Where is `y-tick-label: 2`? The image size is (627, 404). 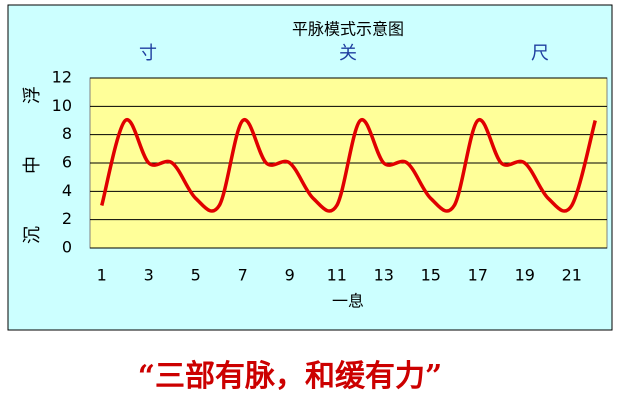 y-tick-label: 2 is located at coordinates (67, 218).